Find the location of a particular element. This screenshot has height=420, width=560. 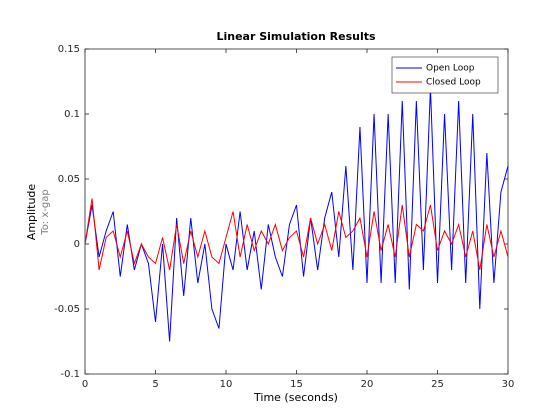

x-tick-label: 0 is located at coordinates (85, 384).